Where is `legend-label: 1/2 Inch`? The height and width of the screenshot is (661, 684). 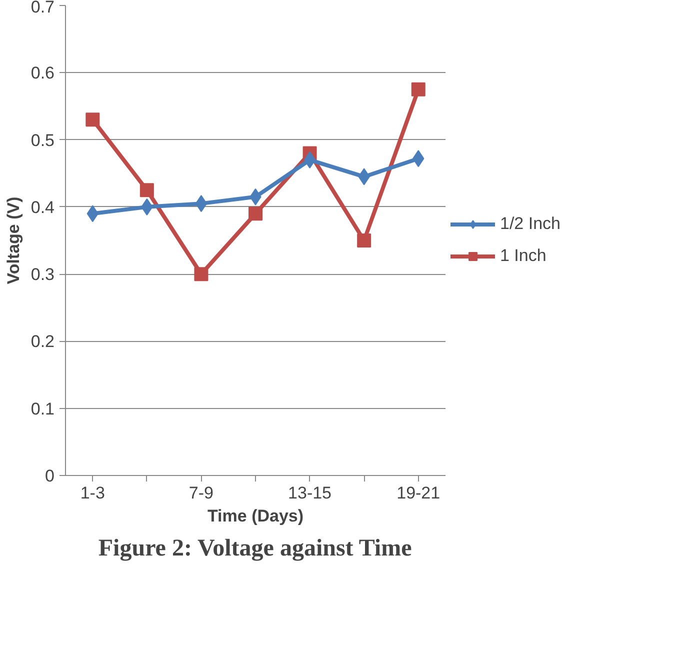 legend-label: 1/2 Inch is located at coordinates (530, 224).